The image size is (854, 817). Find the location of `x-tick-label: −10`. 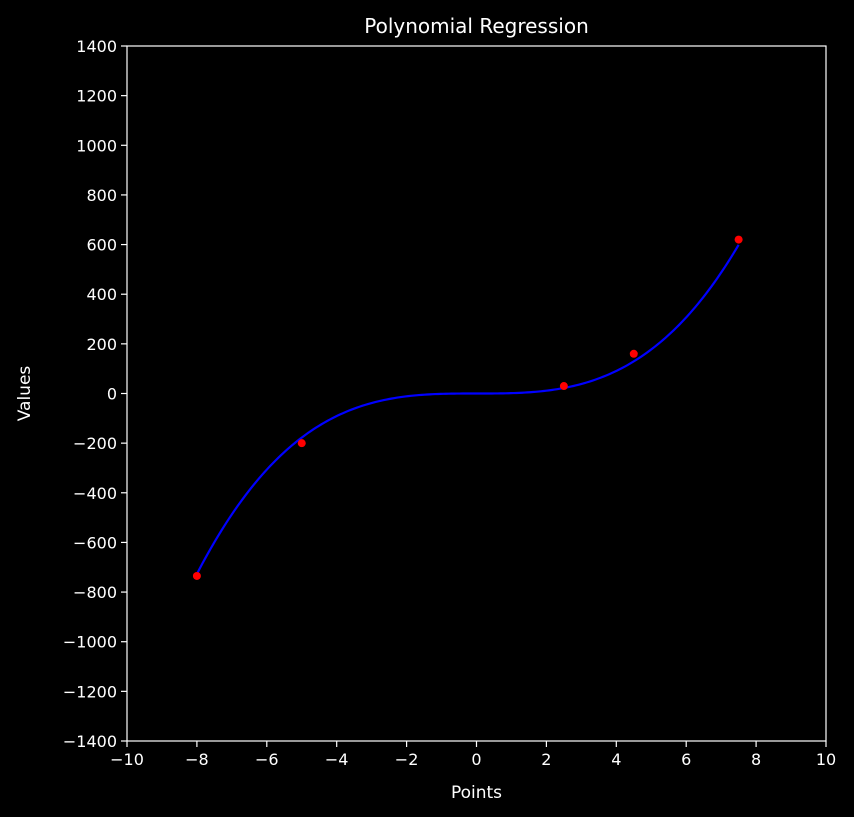

x-tick-label: −10 is located at coordinates (127, 759).